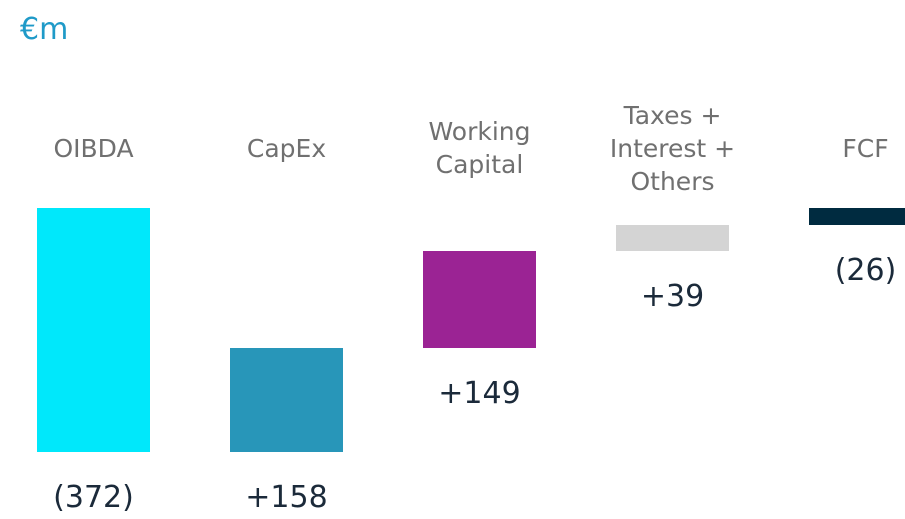  What do you see at coordinates (44, 29) in the screenshot?
I see `chart-title: €m` at bounding box center [44, 29].